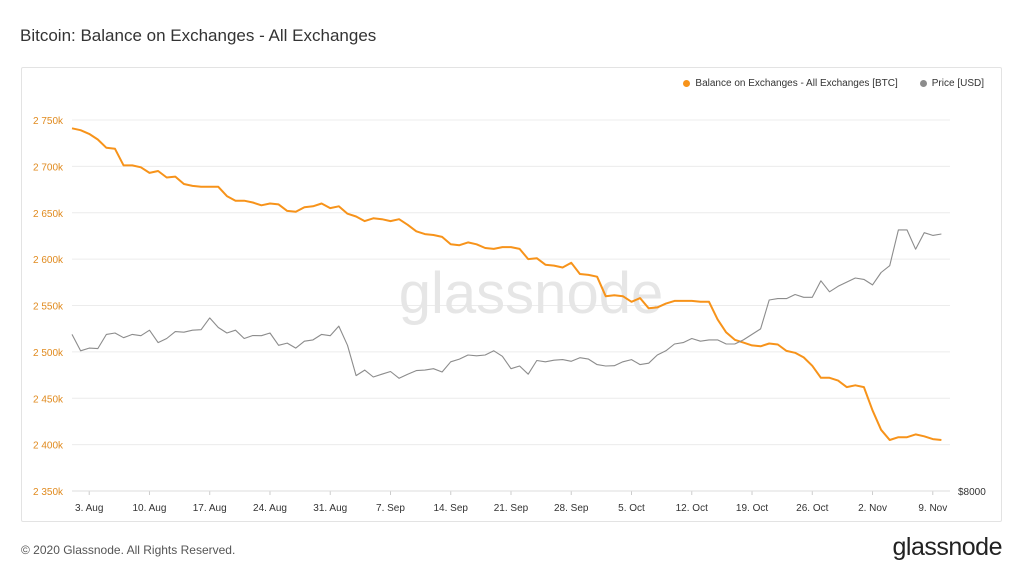 Image resolution: width=1024 pixels, height=576 pixels. What do you see at coordinates (972, 492) in the screenshot?
I see `right-axis-label: $8000` at bounding box center [972, 492].